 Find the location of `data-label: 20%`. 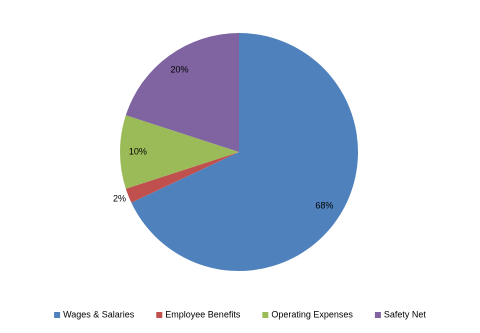

data-label: 20% is located at coordinates (180, 70).